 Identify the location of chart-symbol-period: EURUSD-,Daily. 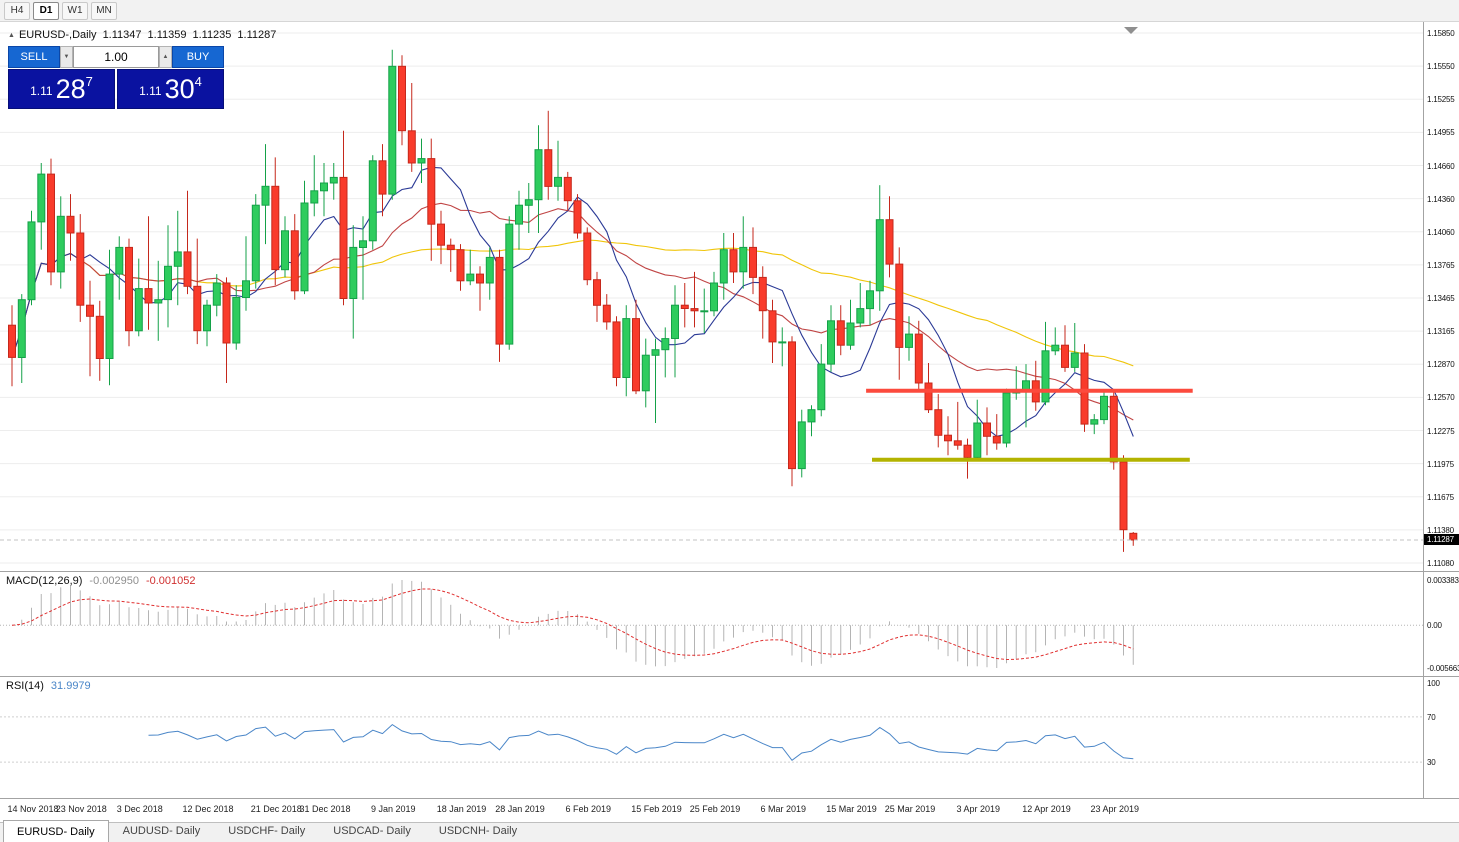
(57, 35).